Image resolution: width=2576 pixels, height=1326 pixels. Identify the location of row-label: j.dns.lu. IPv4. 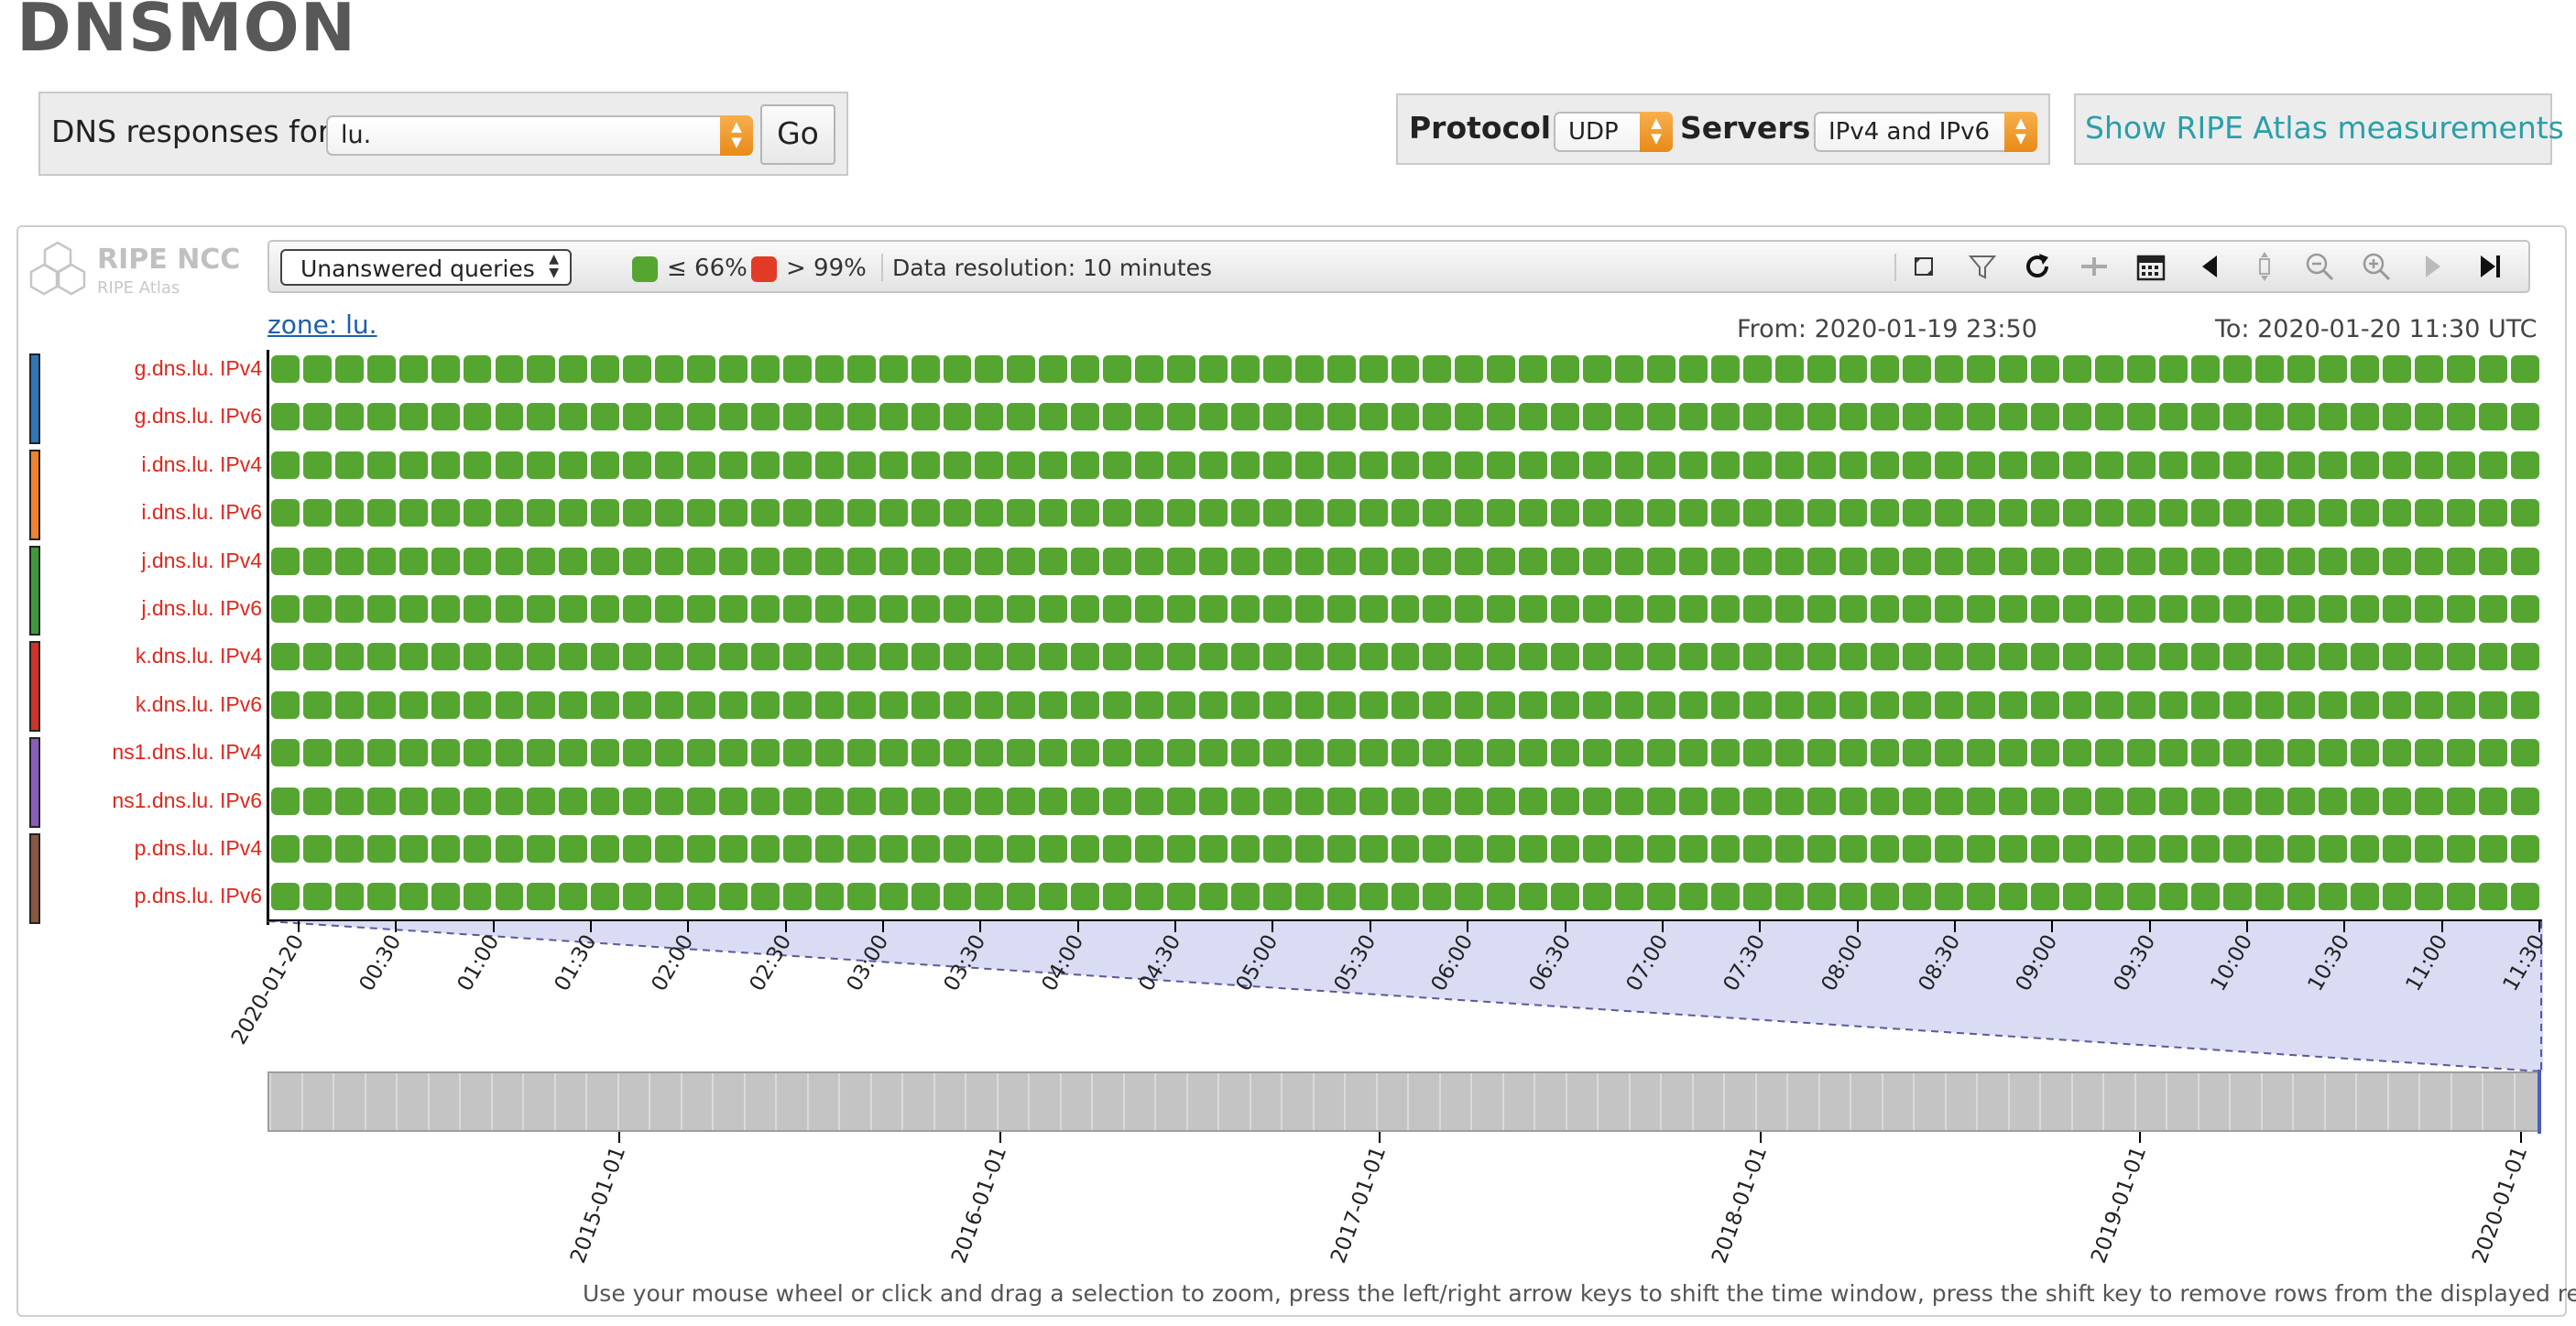
(201, 560).